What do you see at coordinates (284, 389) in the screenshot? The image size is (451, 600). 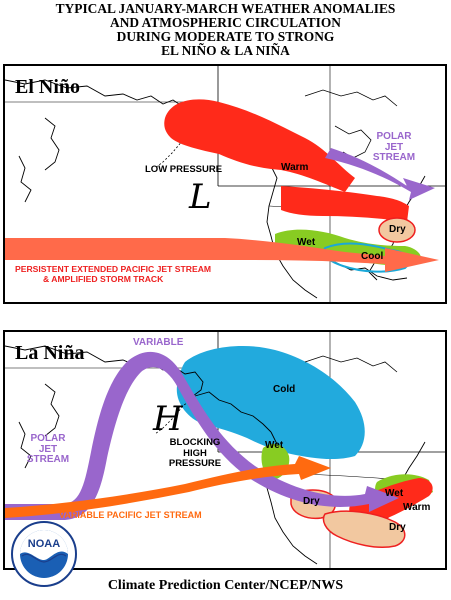 I see `cold-label: Cold` at bounding box center [284, 389].